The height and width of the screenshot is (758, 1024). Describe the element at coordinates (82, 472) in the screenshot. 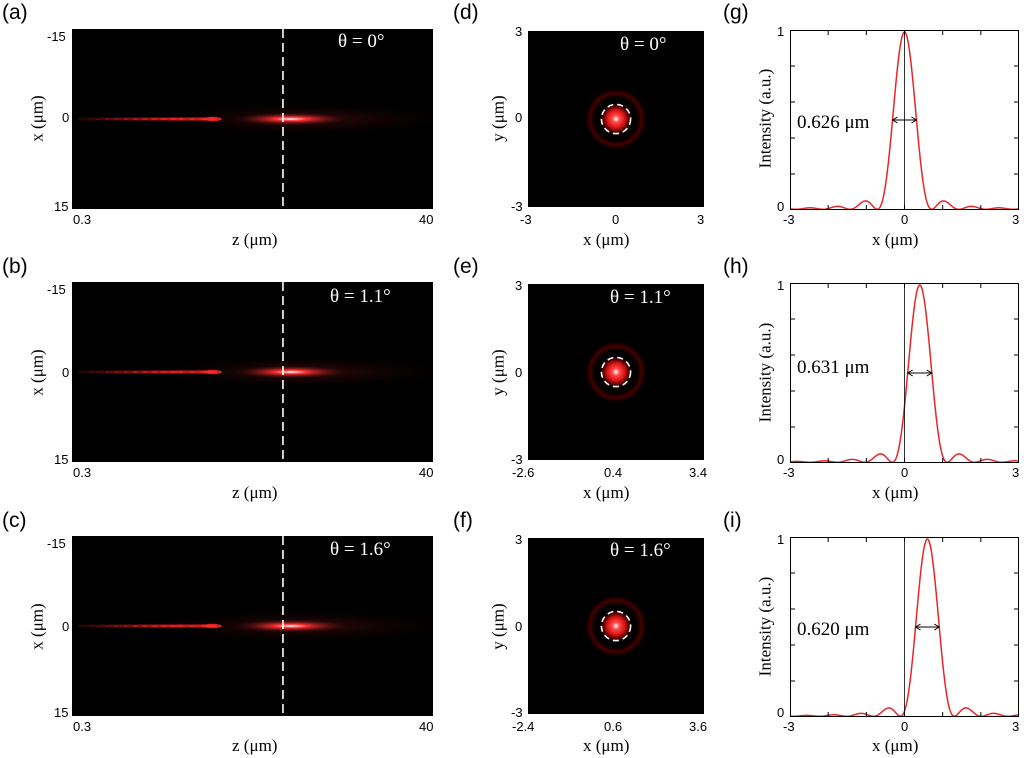

I see `xtick-b-left: 0.3` at that location.